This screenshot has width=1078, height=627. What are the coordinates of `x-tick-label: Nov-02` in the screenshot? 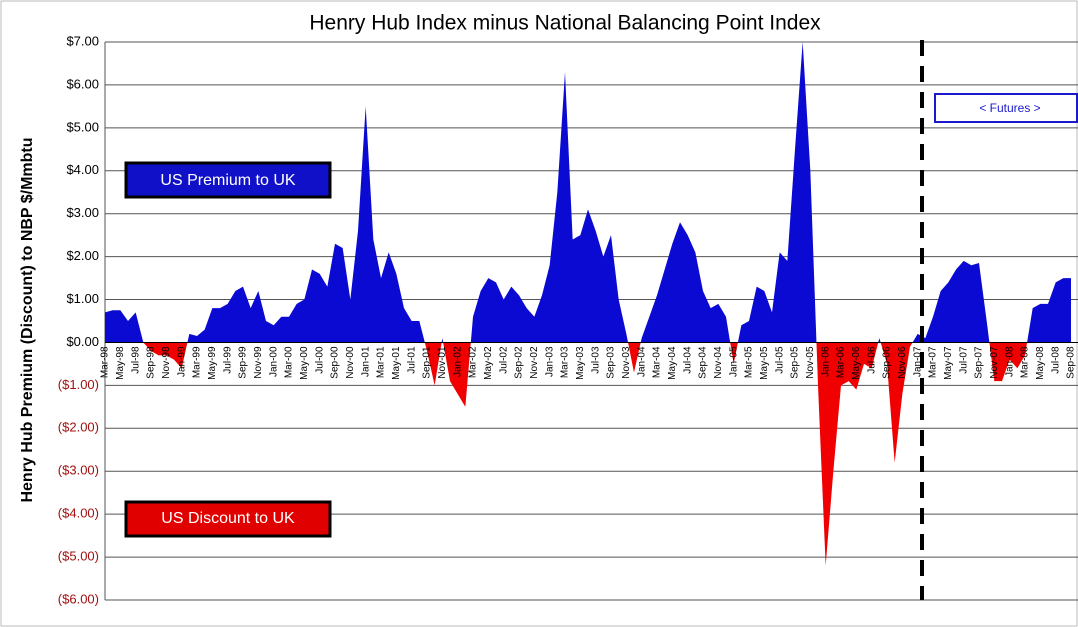 It's located at (534, 362).